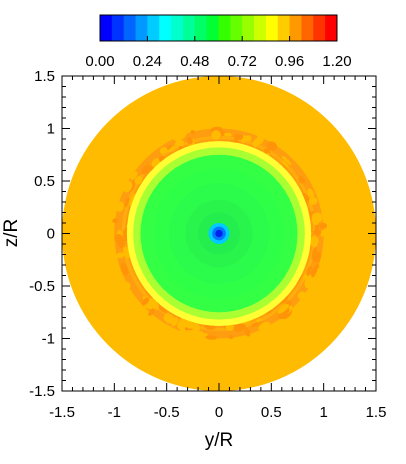  What do you see at coordinates (44, 181) in the screenshot?
I see `y-tick-label: 0.5` at bounding box center [44, 181].